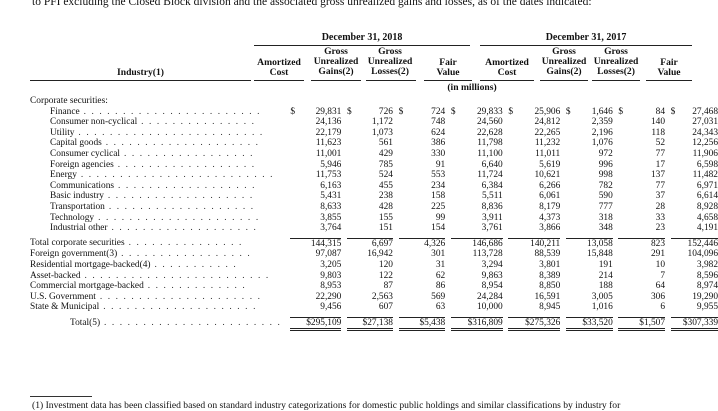 This screenshot has height=411, width=718. Describe the element at coordinates (641, 165) in the screenshot. I see `value-cell: 17` at that location.